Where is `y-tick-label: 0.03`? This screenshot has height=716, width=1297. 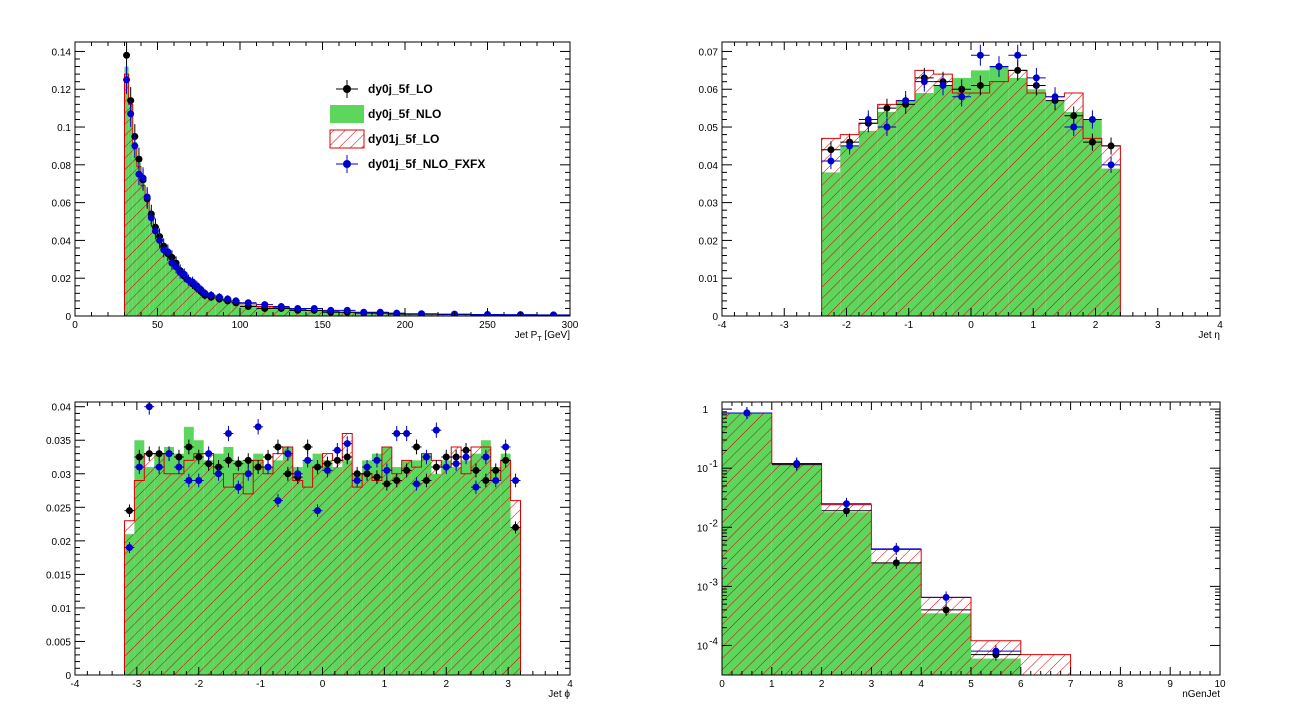
y-tick-label: 0.03 is located at coordinates (709, 204).